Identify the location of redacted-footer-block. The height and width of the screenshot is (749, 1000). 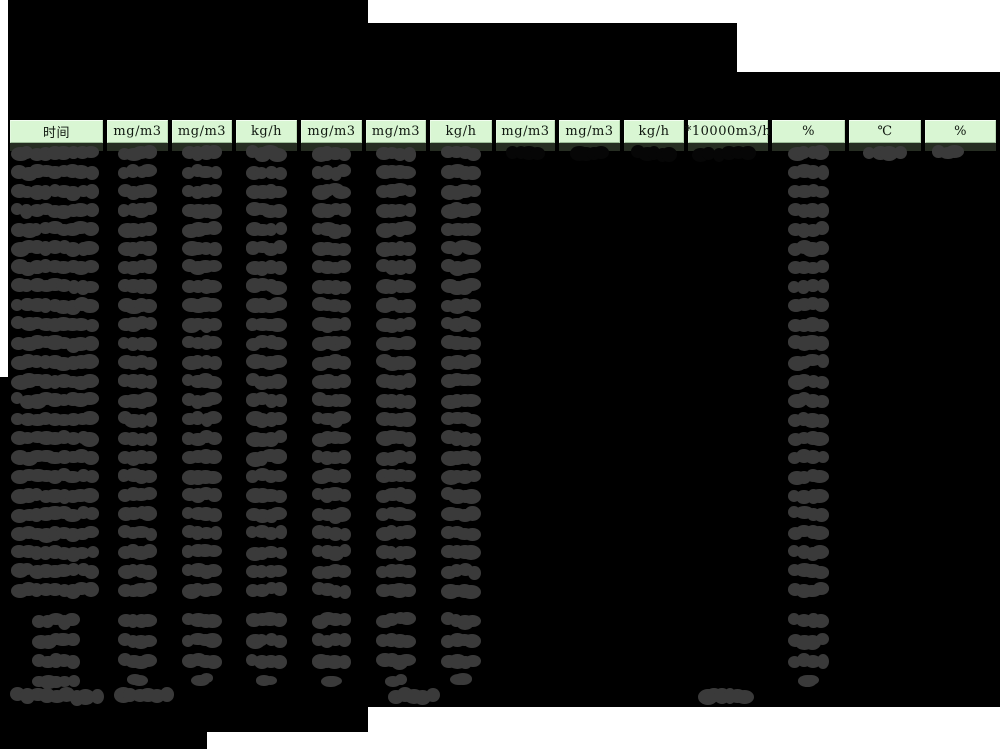
(188, 719).